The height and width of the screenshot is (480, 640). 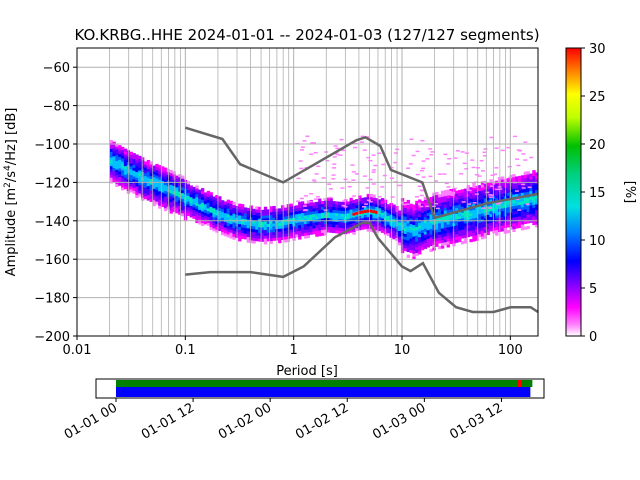 What do you see at coordinates (361, 173) in the screenshot?
I see `high-noise-model-curve` at bounding box center [361, 173].